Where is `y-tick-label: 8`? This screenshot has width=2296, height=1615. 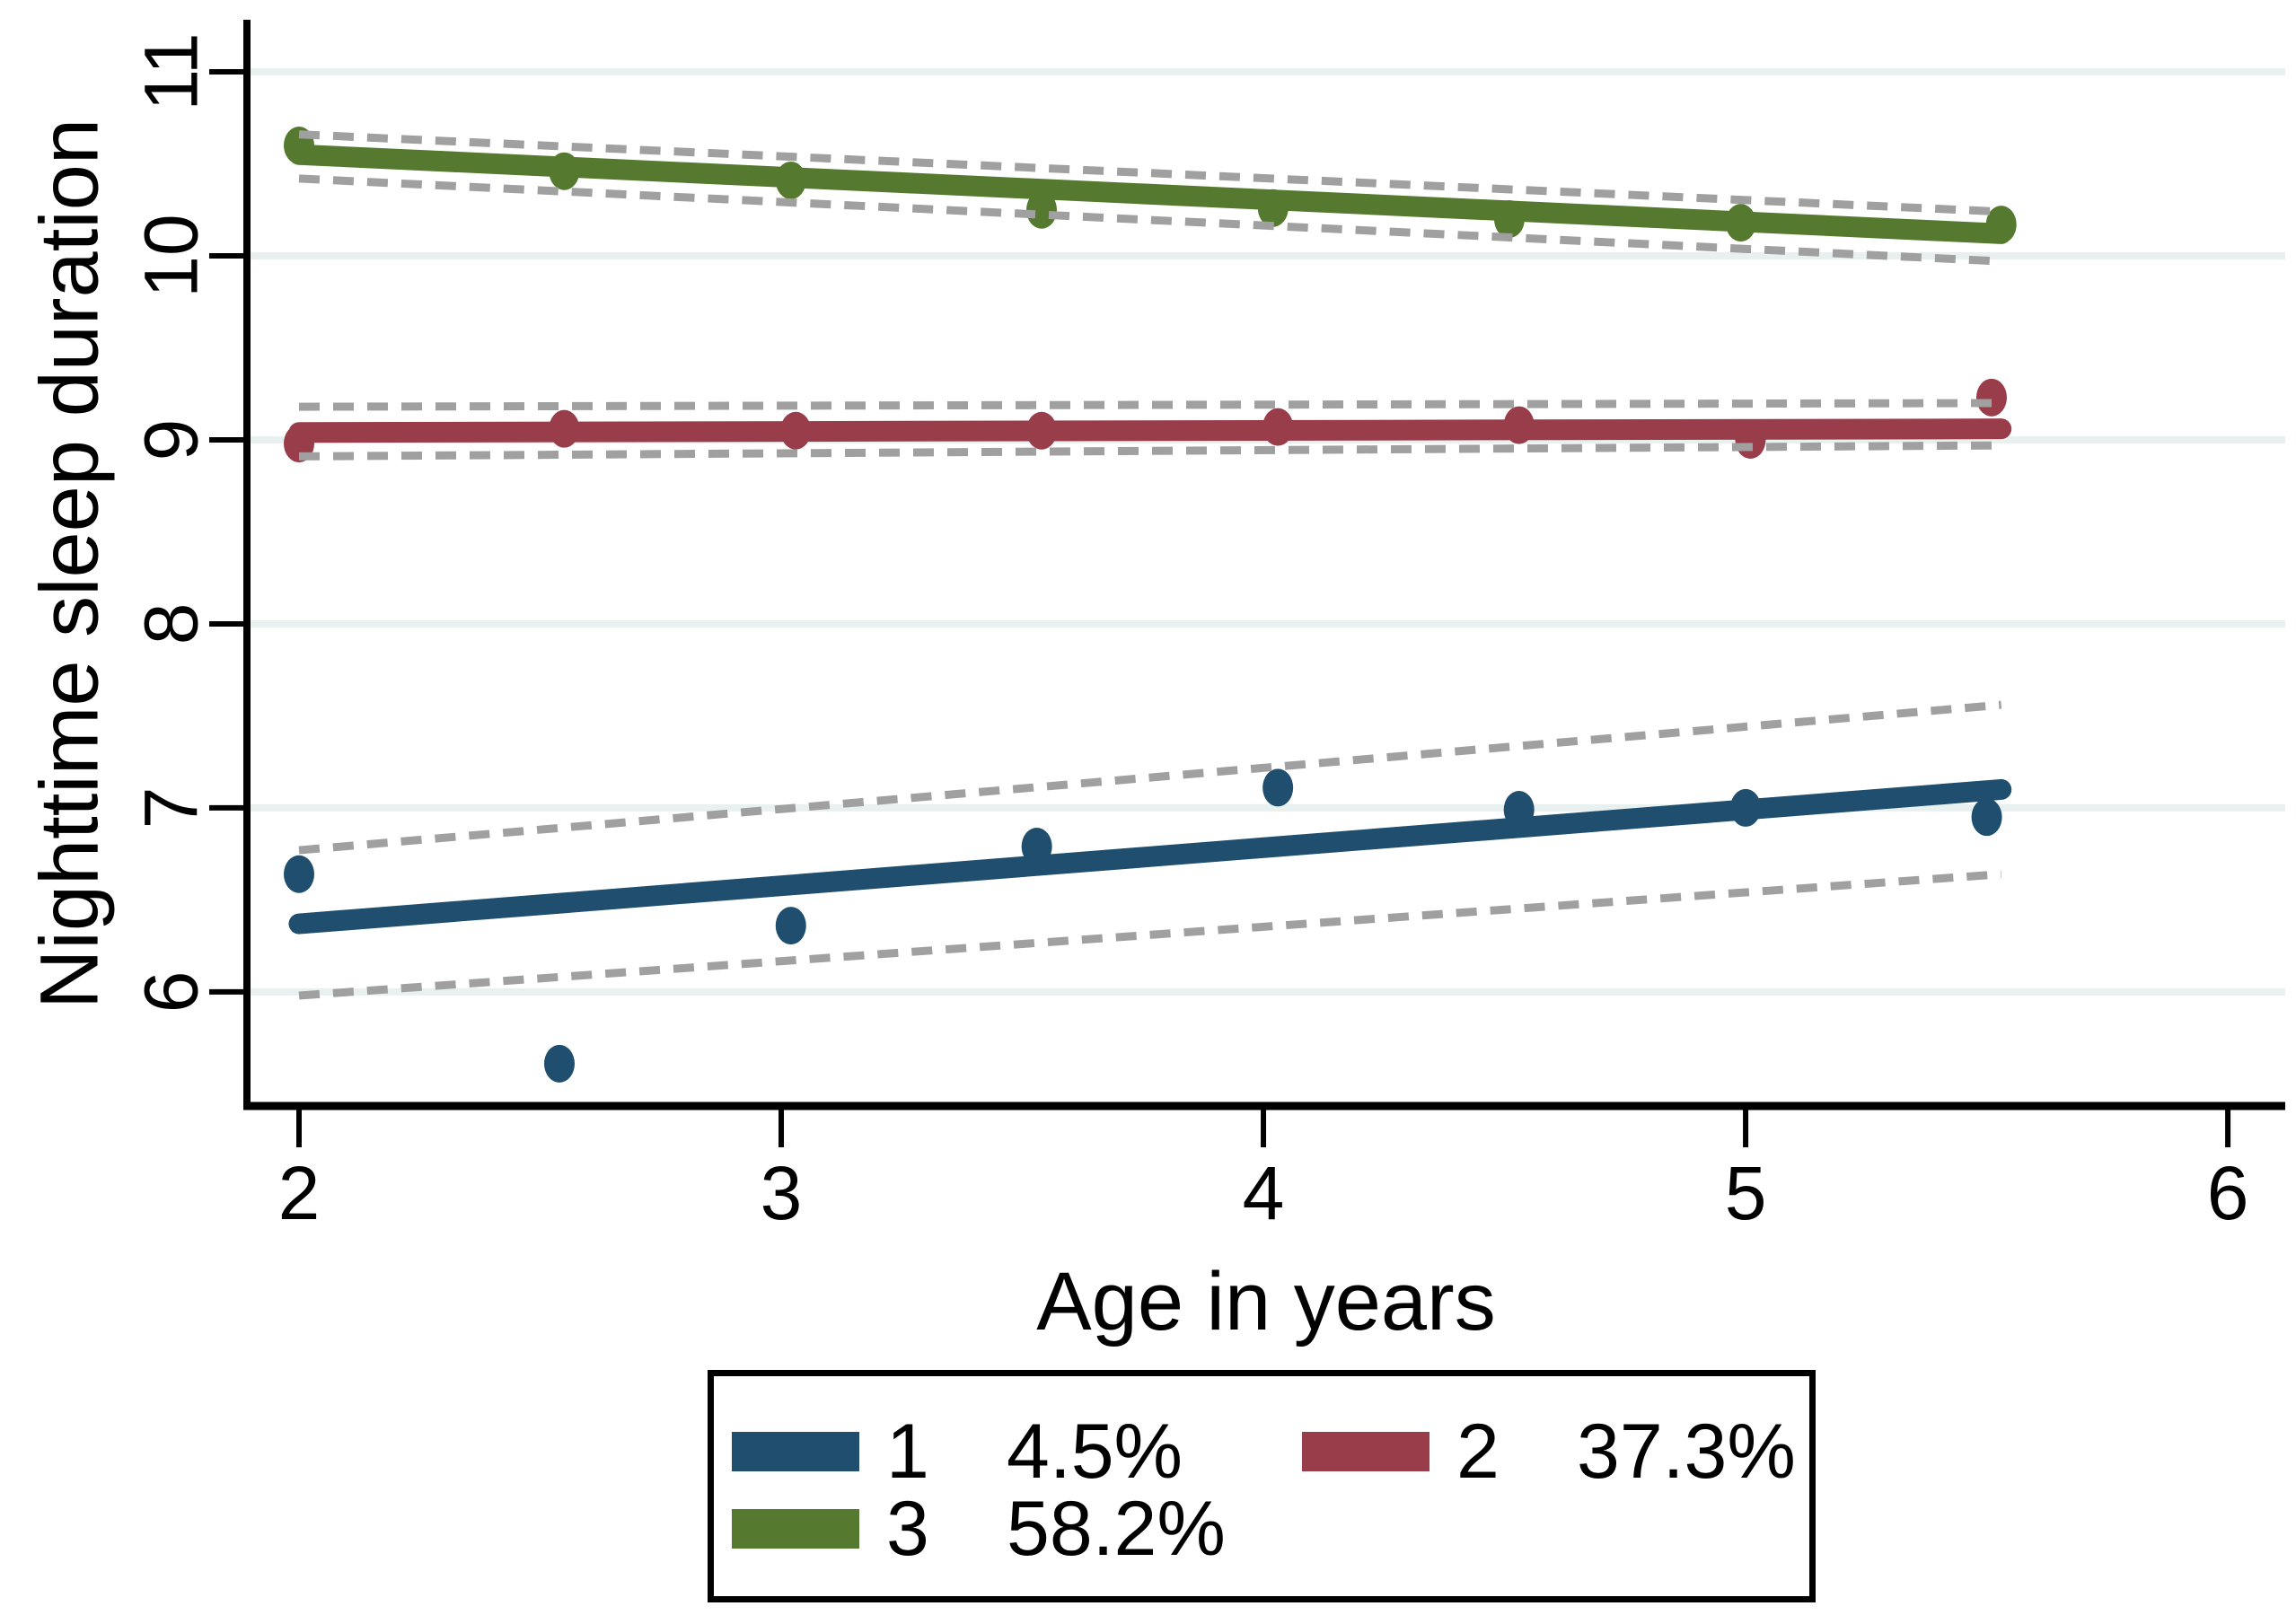
y-tick-label: 8 is located at coordinates (170, 624).